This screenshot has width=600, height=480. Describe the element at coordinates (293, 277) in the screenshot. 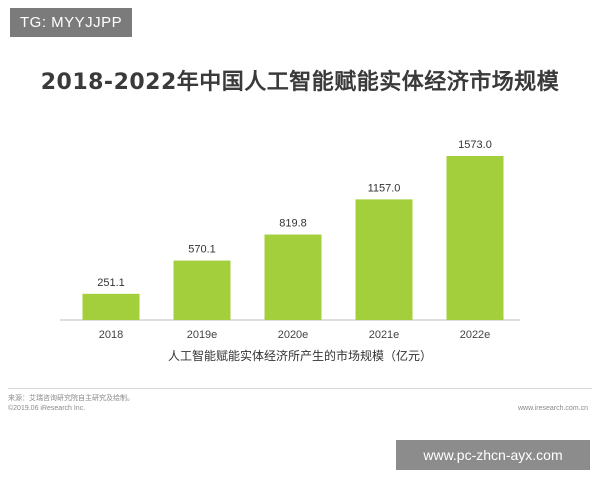

I see `bar-2020e` at that location.